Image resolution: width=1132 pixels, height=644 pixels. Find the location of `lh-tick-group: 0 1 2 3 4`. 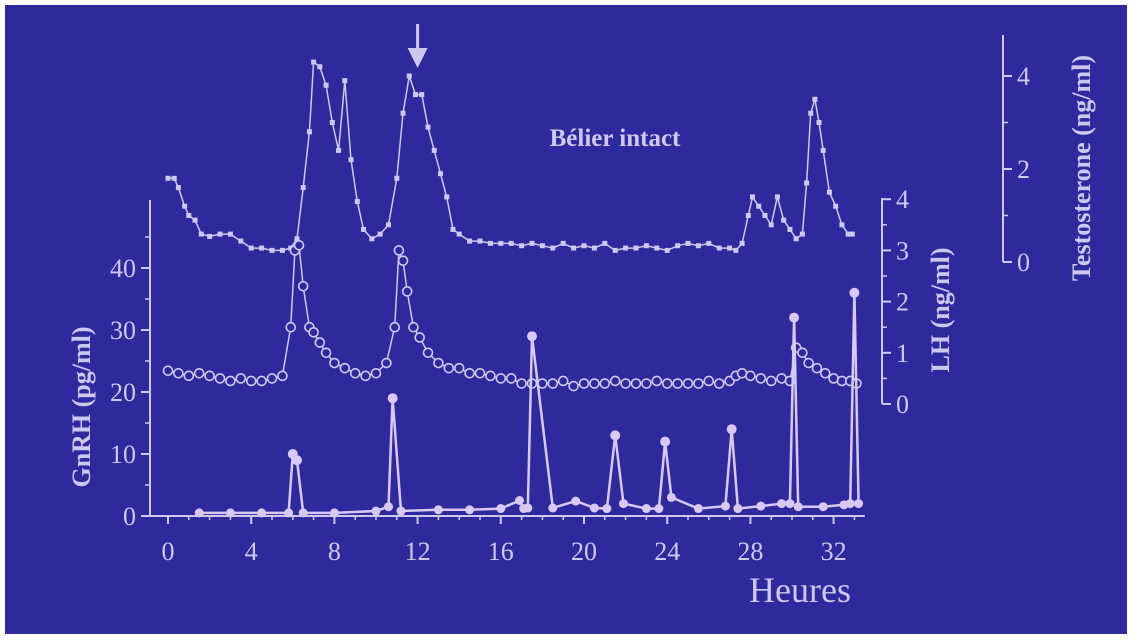

lh-tick-group: 0 1 2 3 4 is located at coordinates (895, 302).